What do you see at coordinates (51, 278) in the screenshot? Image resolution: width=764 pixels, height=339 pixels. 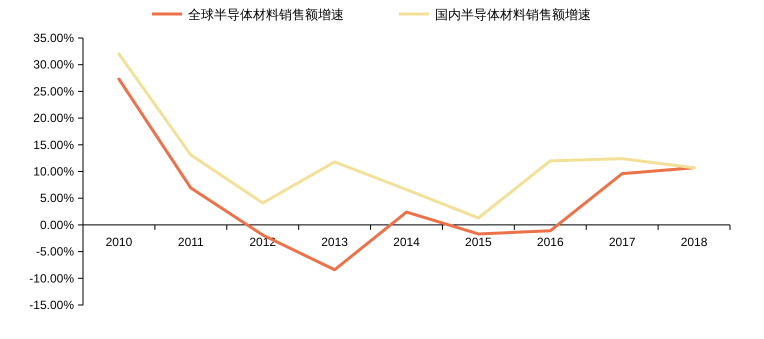 I see `y-tick-label: -10.00%` at bounding box center [51, 278].